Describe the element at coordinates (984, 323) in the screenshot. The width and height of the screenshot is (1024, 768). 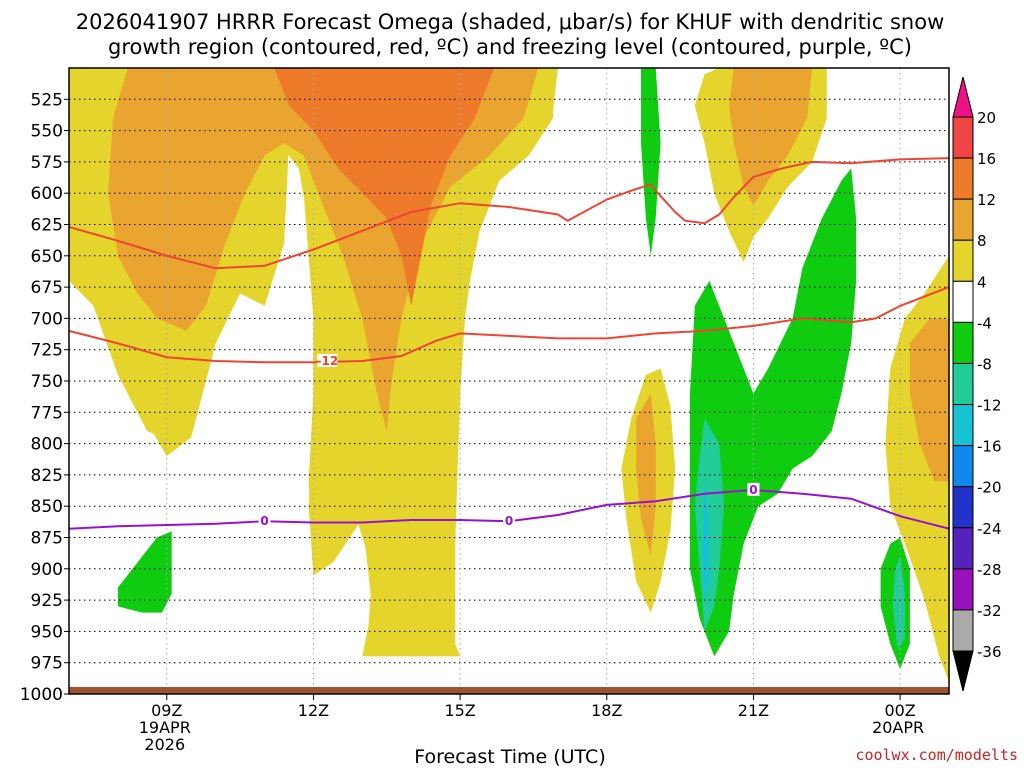
I see `colorbar-label-5: -4` at that location.